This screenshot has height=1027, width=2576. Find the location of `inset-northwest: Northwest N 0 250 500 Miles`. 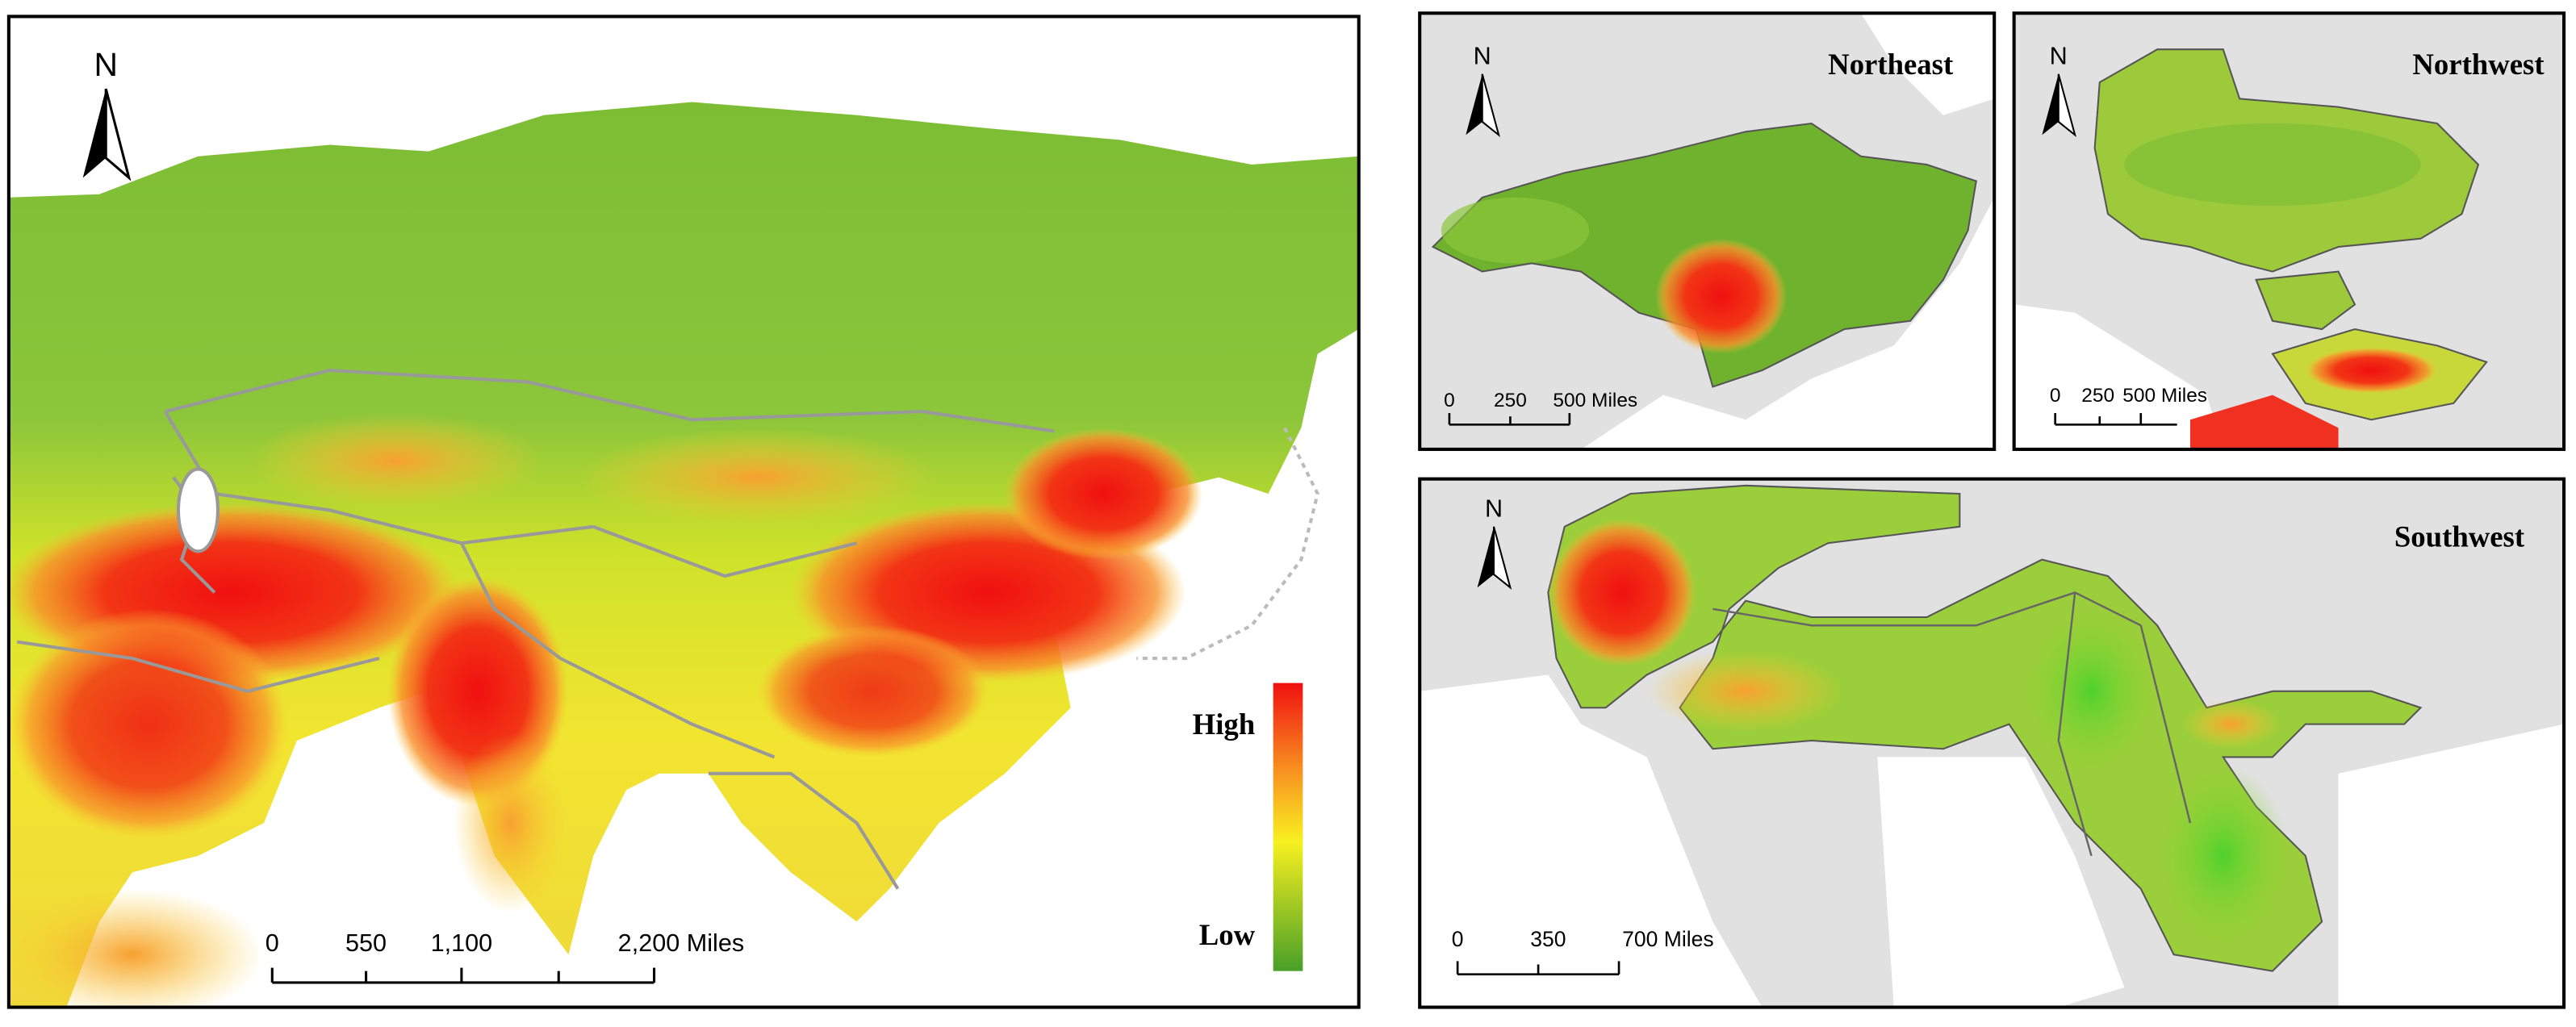

inset-northwest: Northwest N 0 250 500 Miles is located at coordinates (2289, 231).